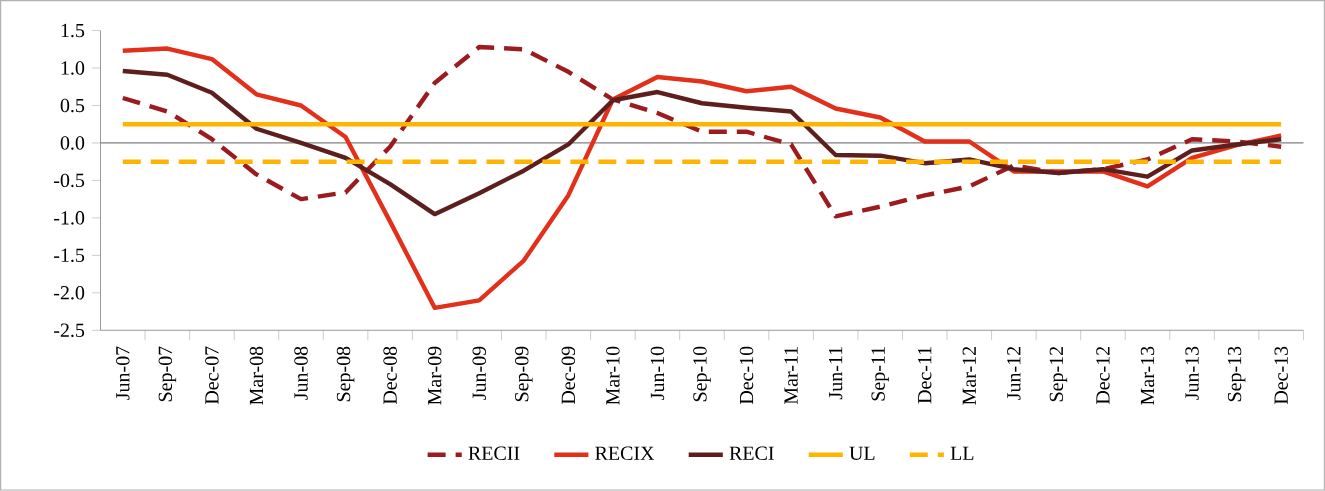 The width and height of the screenshot is (1325, 491). Describe the element at coordinates (969, 376) in the screenshot. I see `x-tick-label: Mar-12` at that location.